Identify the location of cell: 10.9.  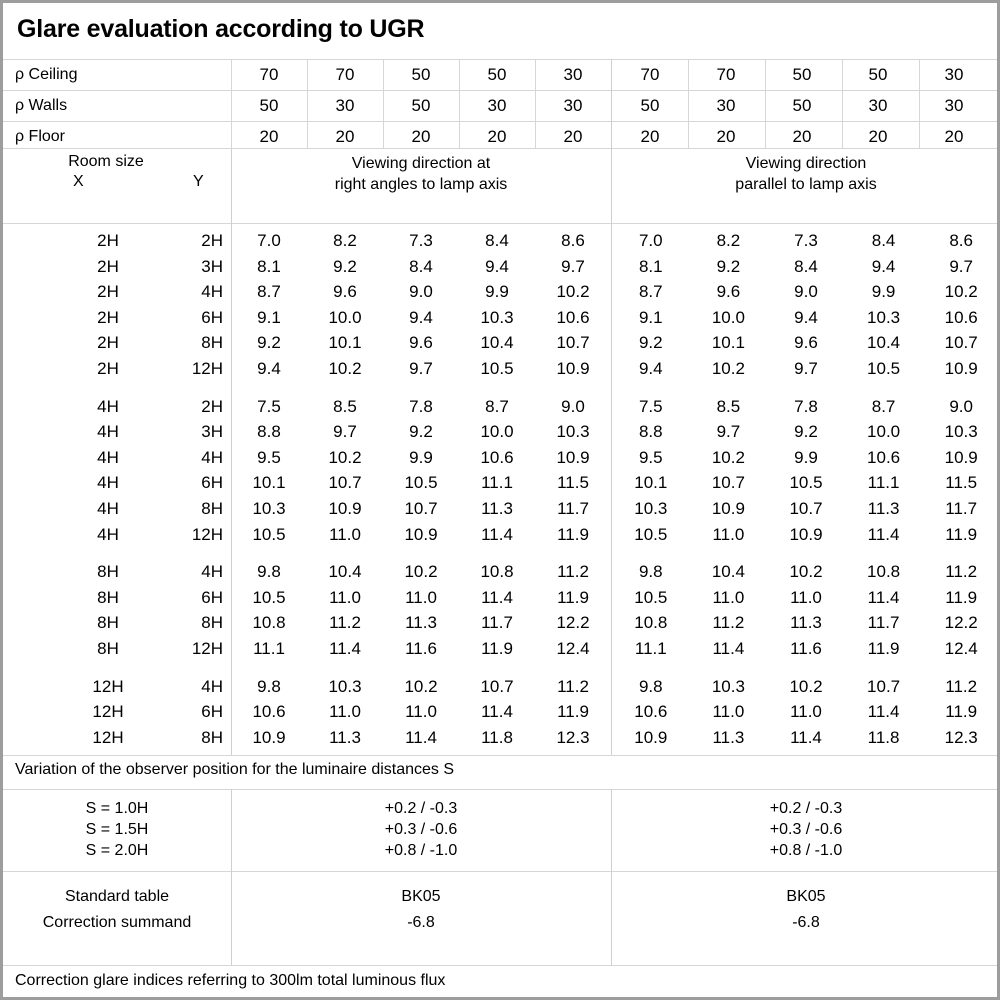
(421, 534).